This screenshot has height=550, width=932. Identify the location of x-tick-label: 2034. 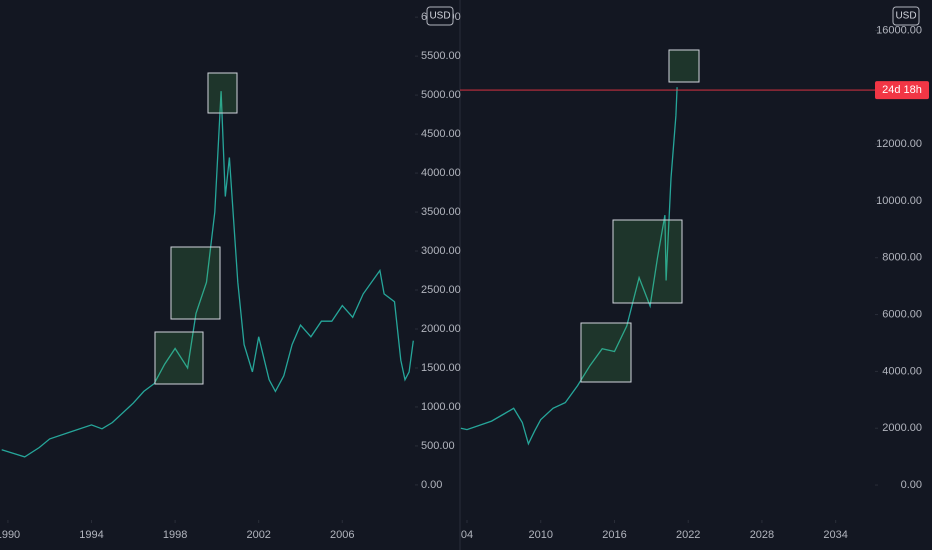
(835, 535).